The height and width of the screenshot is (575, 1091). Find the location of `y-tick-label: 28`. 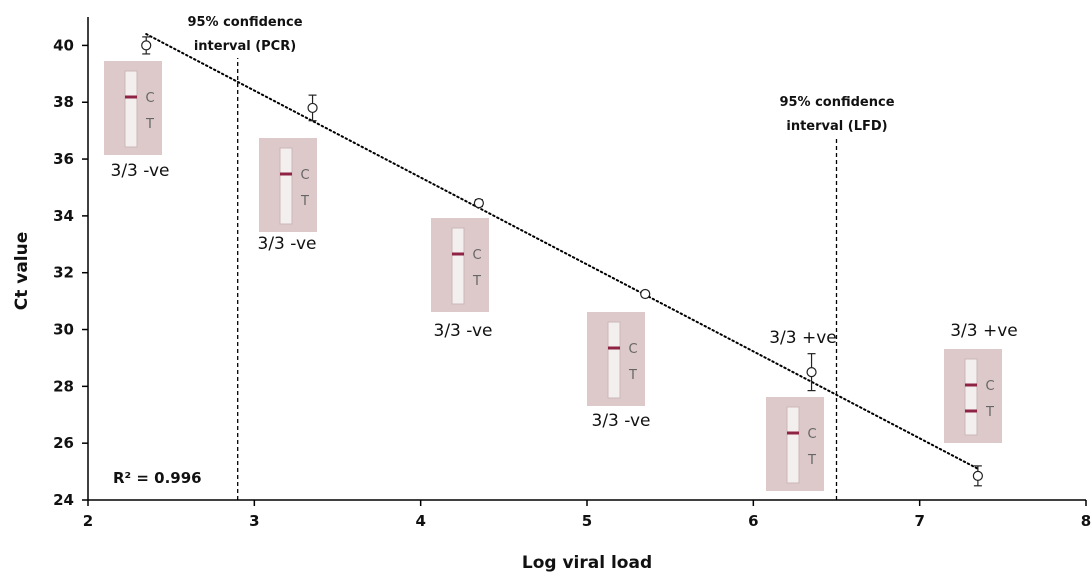

y-tick-label: 28 is located at coordinates (63, 386).